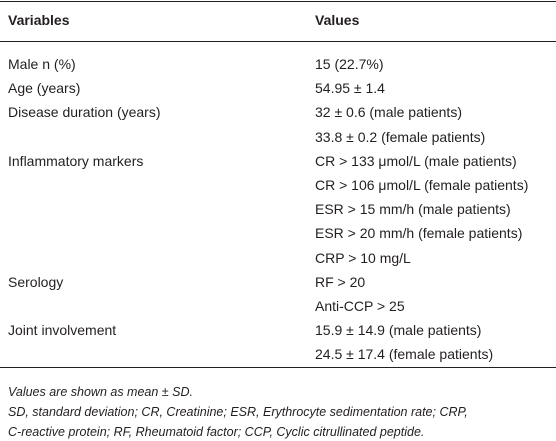  What do you see at coordinates (42, 64) in the screenshot?
I see `variable-cell: Male n (%)` at bounding box center [42, 64].